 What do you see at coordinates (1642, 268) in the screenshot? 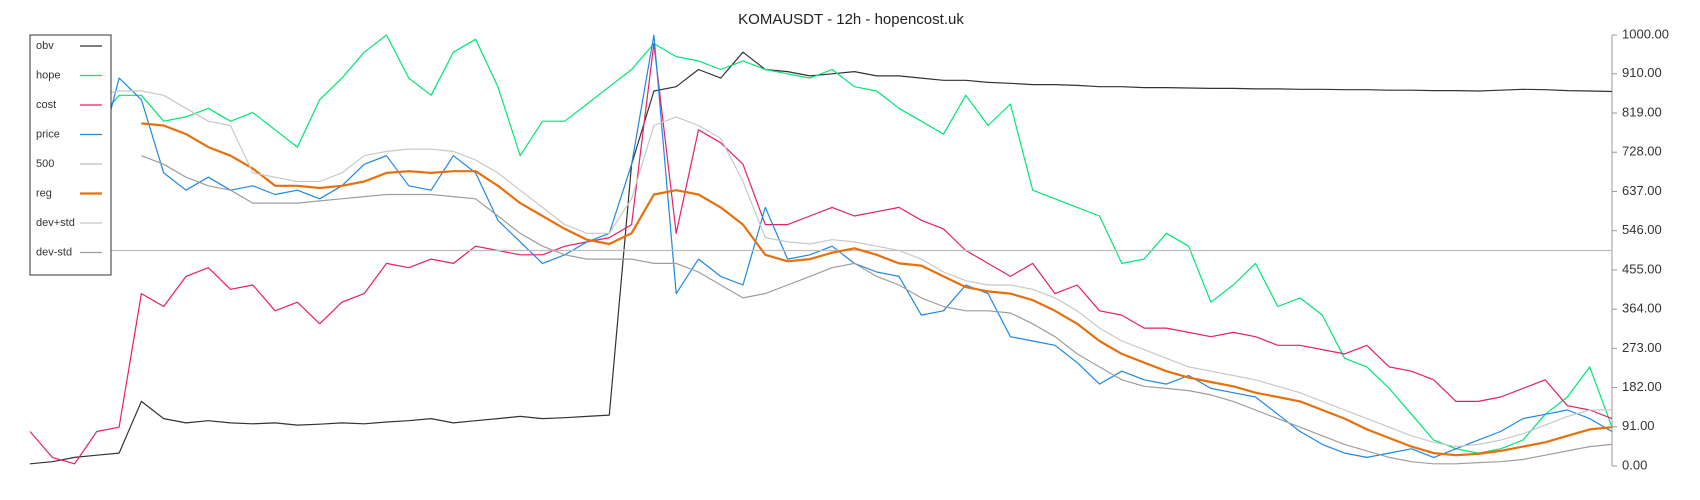
I see `y-tick-label: 455.00` at bounding box center [1642, 268].